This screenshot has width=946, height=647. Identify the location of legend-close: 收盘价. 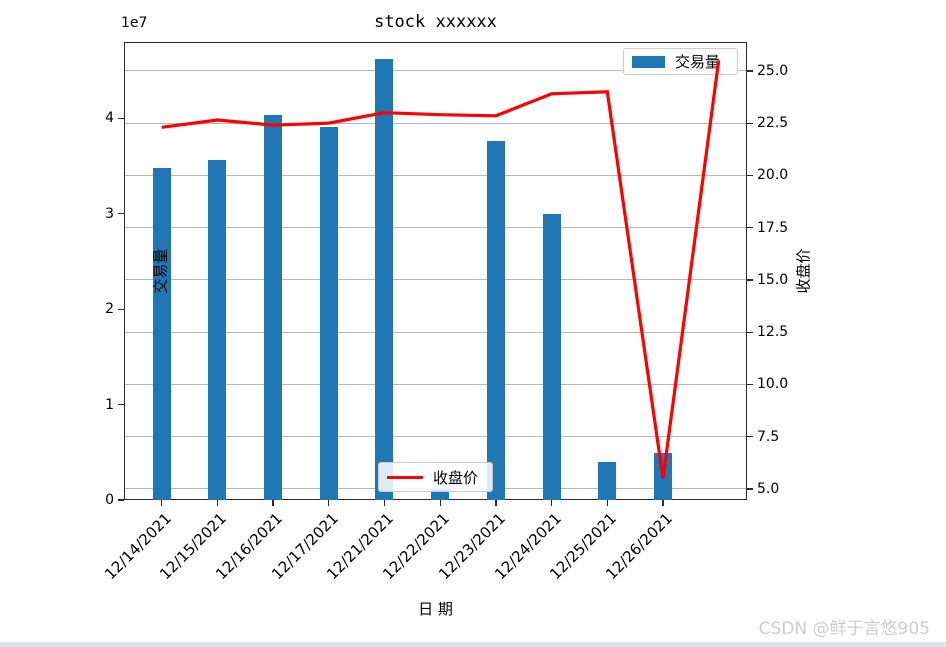
(435, 477).